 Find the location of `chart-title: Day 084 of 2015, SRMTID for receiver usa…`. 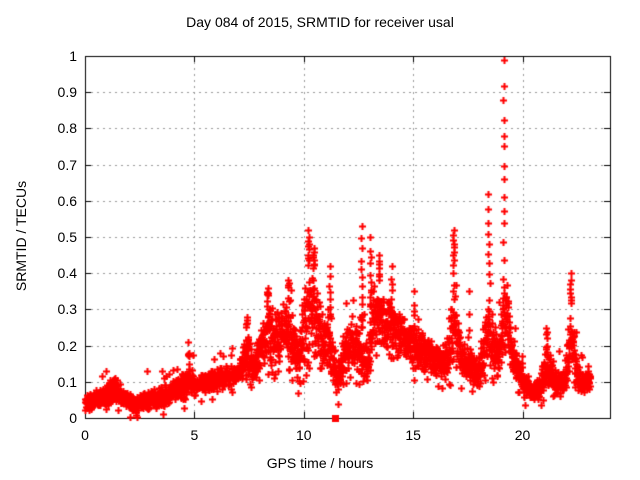

chart-title: Day 084 of 2015, SRMTID for receiver usa… is located at coordinates (320, 22).